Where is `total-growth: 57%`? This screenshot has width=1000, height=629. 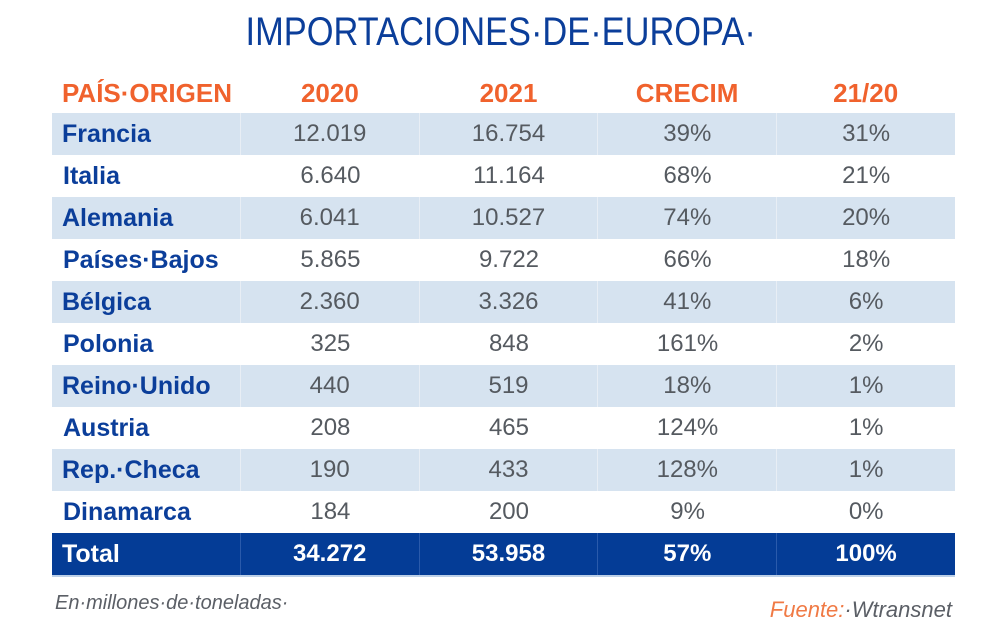 total-growth: 57% is located at coordinates (686, 554).